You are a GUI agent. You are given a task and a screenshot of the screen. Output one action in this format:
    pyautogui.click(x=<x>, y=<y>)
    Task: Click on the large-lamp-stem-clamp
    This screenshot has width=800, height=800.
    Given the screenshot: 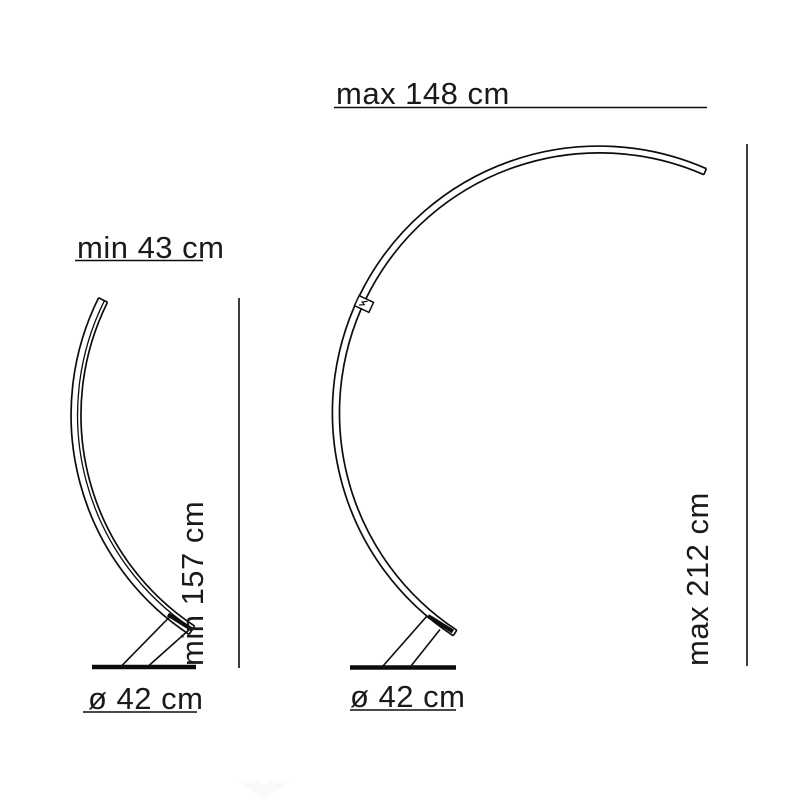 What is the action you would take?
    pyautogui.click(x=440, y=624)
    